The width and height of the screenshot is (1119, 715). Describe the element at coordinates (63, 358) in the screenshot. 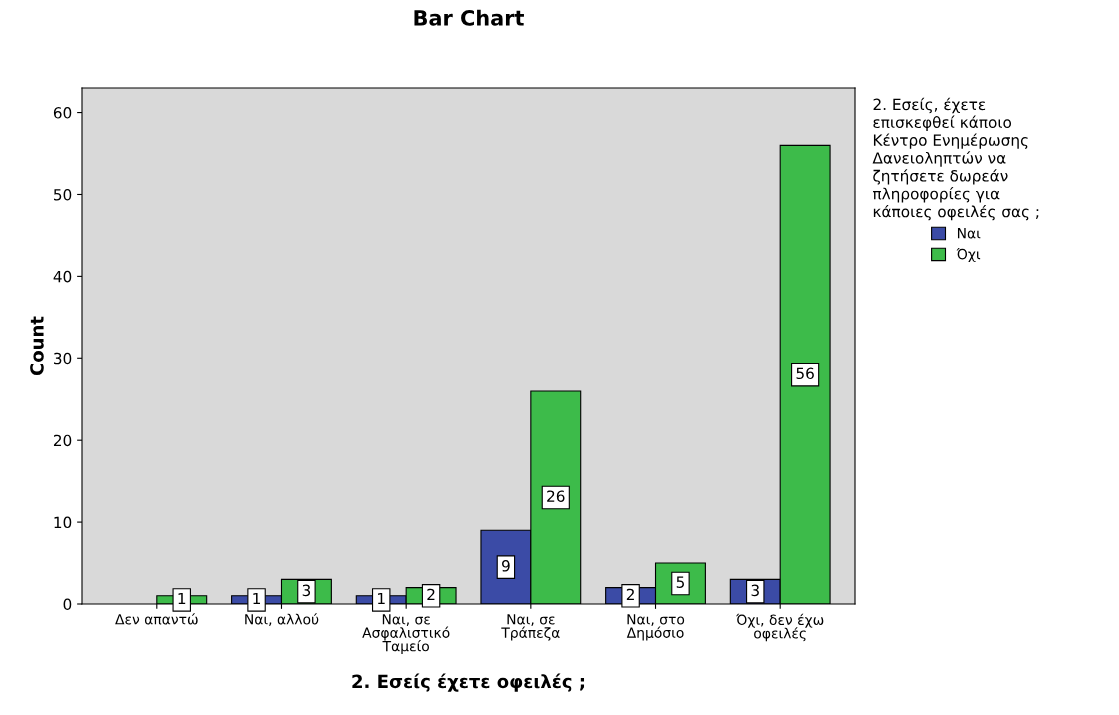

I see `y-tick-label: 30` at that location.